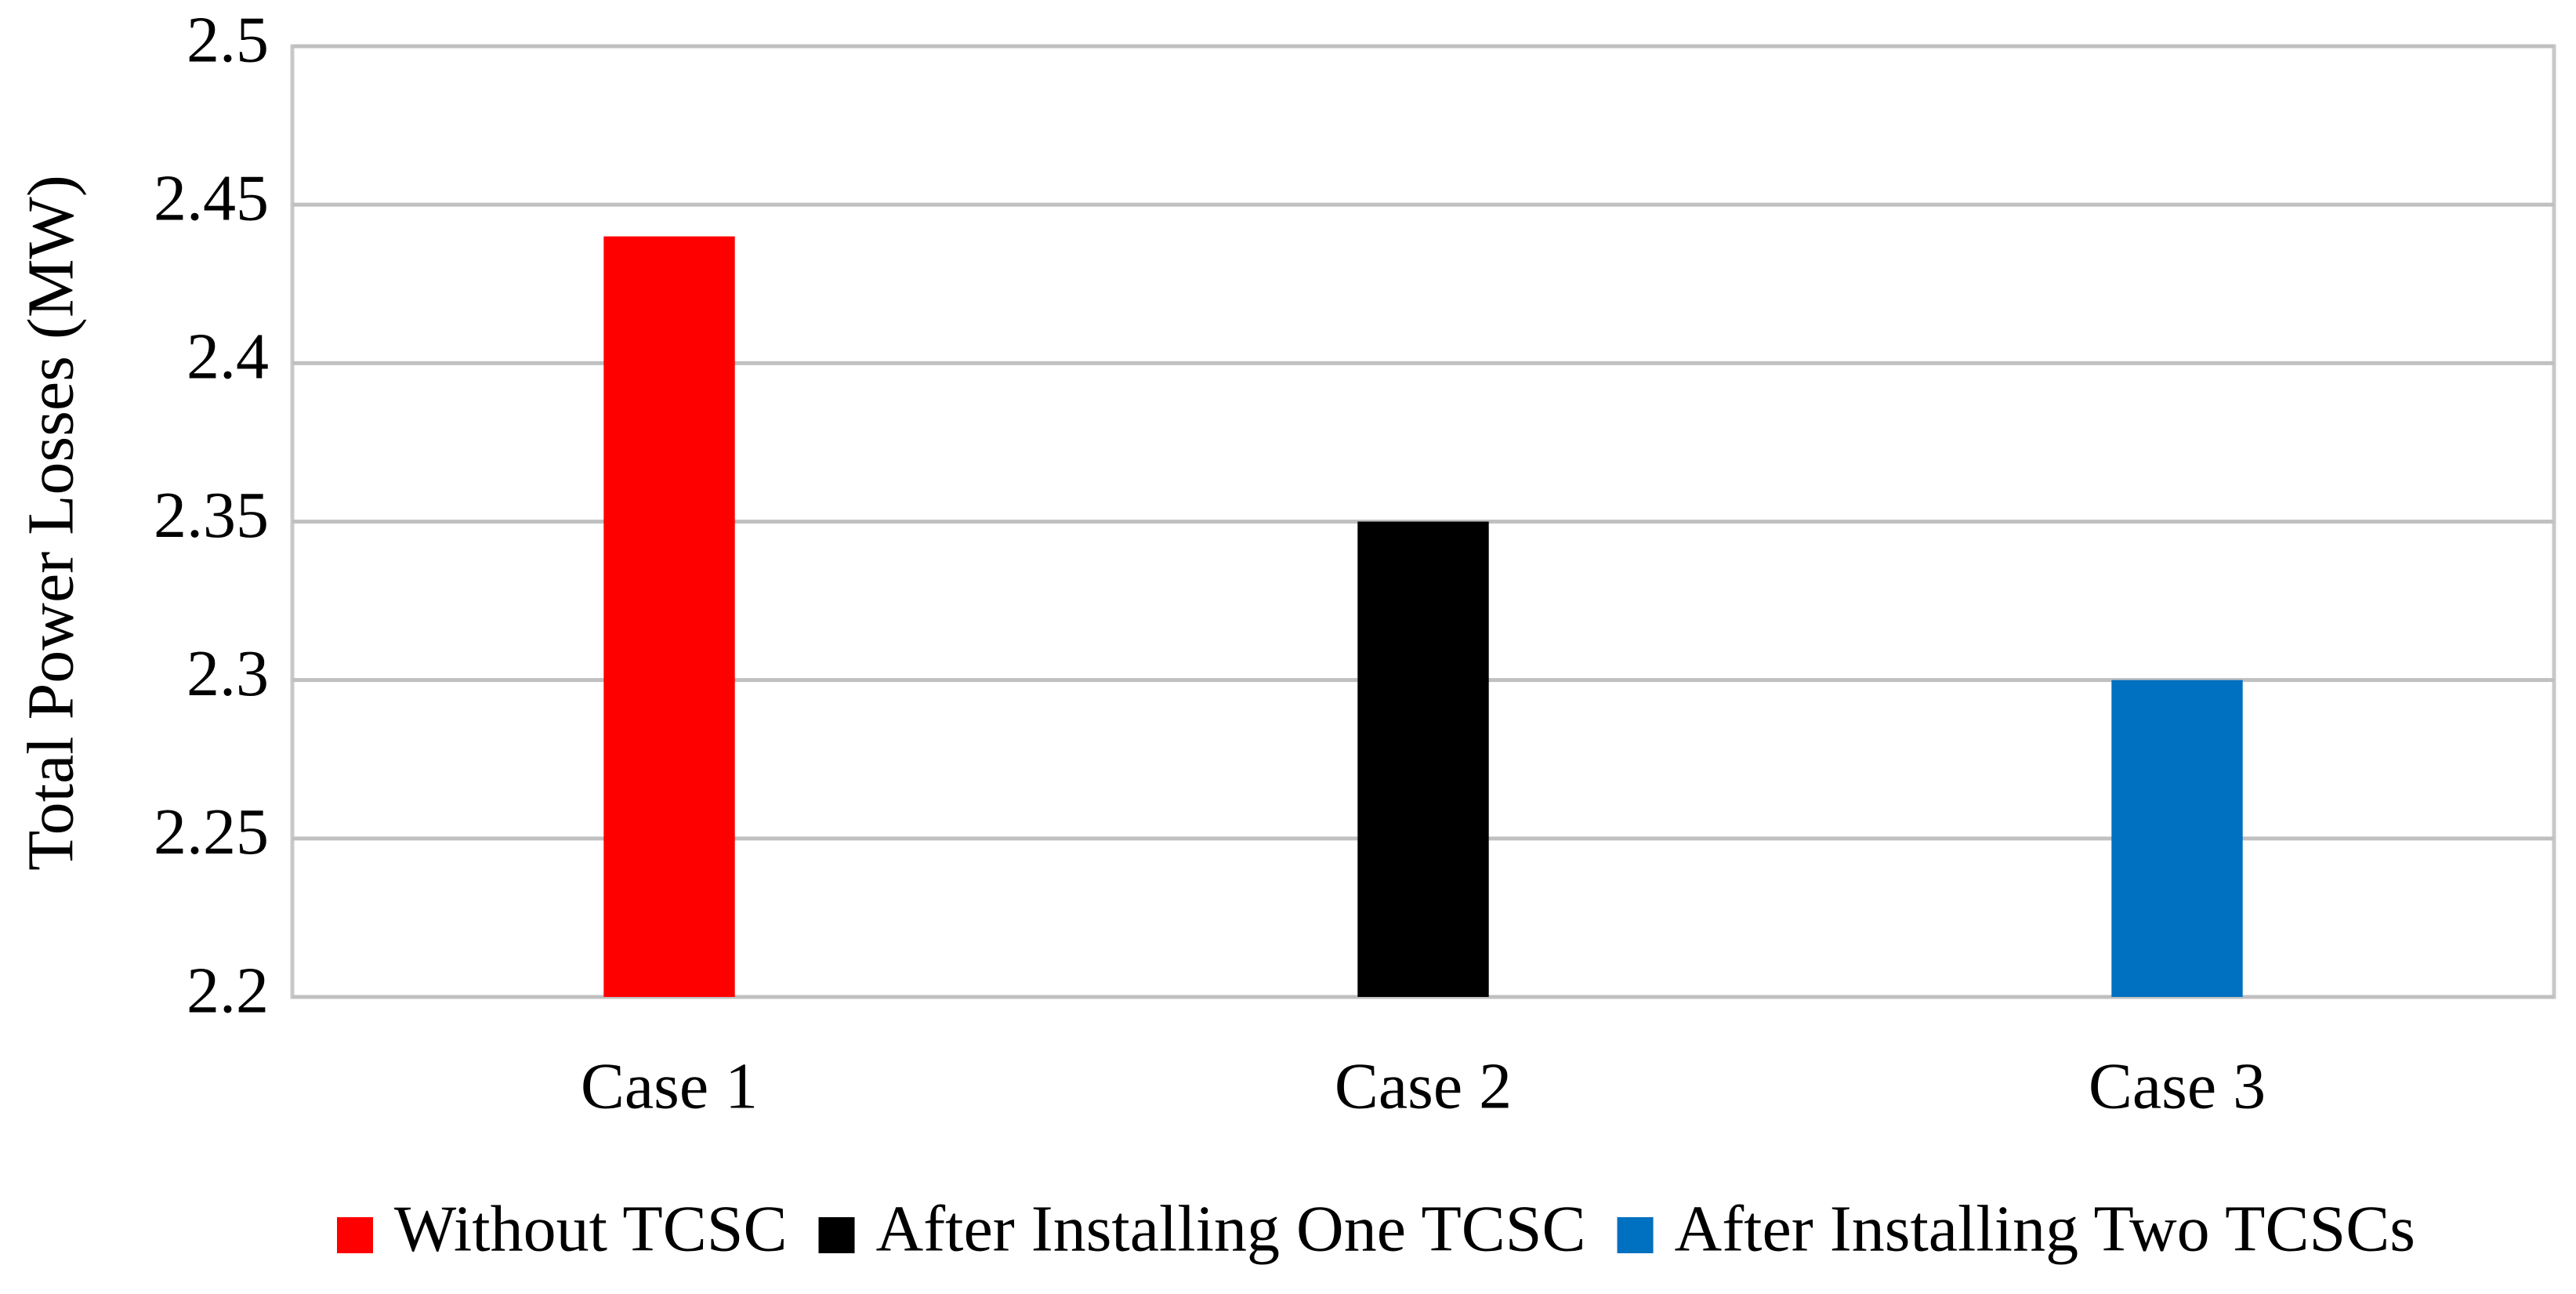  What do you see at coordinates (669, 1085) in the screenshot?
I see `x-tick-label: Case 1` at bounding box center [669, 1085].